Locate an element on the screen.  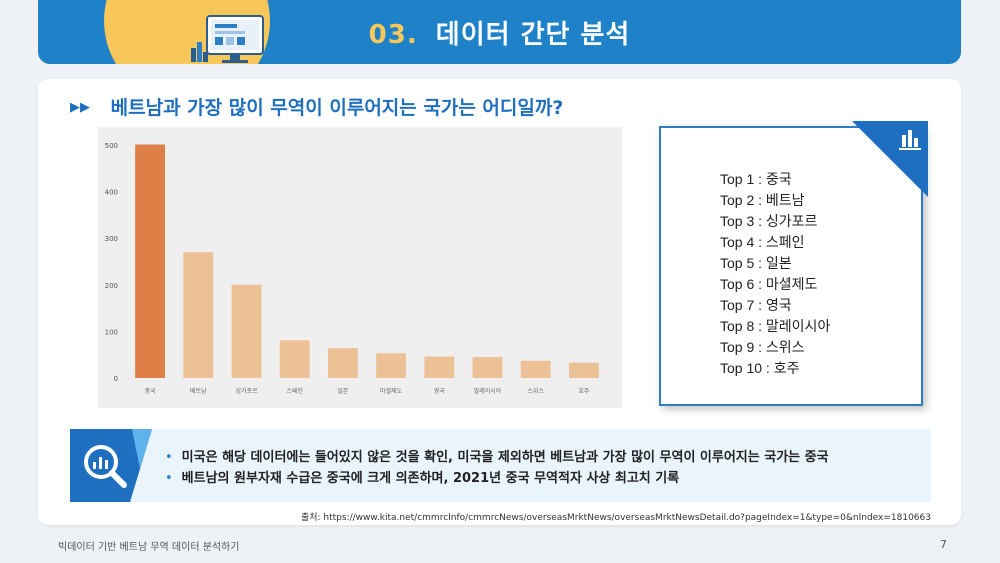
x-tick-label: 일본 is located at coordinates (343, 391).